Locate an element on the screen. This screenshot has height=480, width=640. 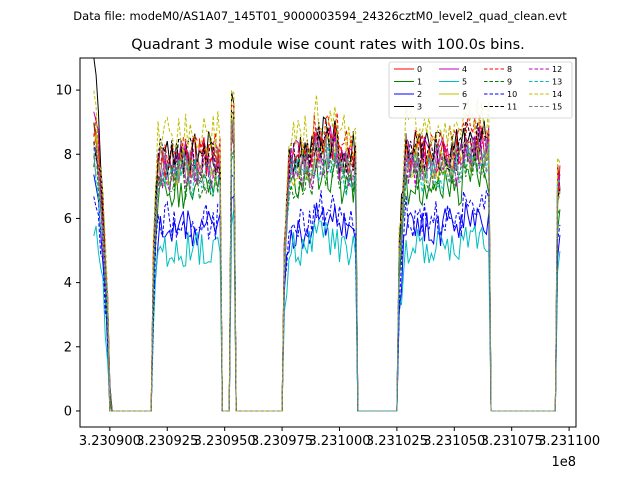
y-tick-label: 0 is located at coordinates (68, 411).